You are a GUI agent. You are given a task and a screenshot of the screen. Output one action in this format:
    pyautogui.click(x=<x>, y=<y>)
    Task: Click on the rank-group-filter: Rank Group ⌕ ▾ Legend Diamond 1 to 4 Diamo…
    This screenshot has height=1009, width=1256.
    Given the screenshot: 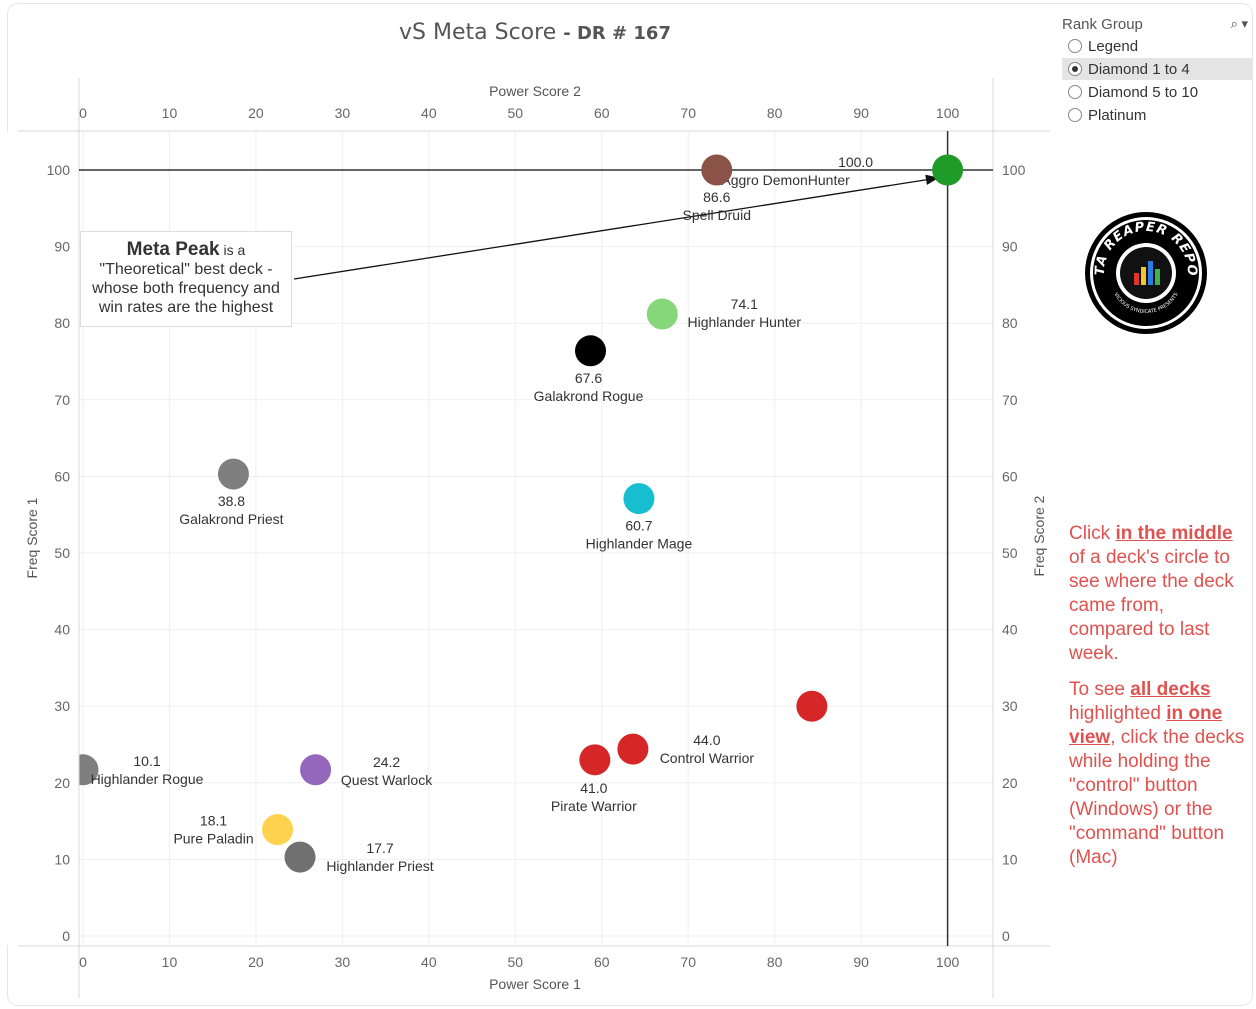 What is the action you would take?
    pyautogui.click(x=1157, y=70)
    